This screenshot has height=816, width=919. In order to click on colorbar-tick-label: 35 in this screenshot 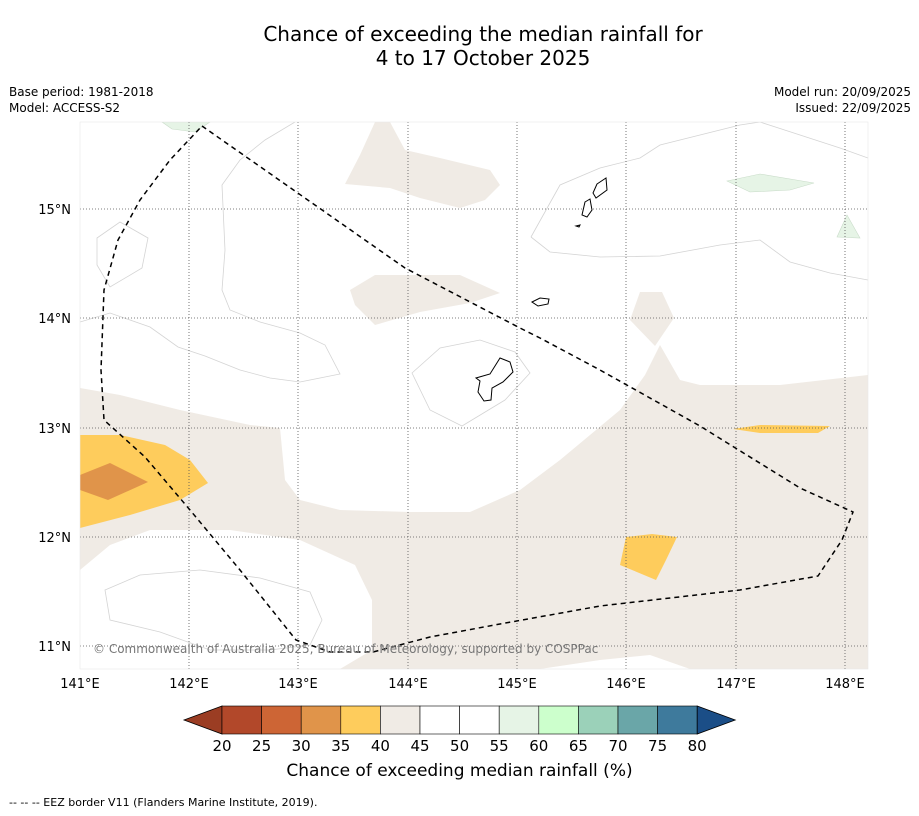, I will do `click(340, 746)`.